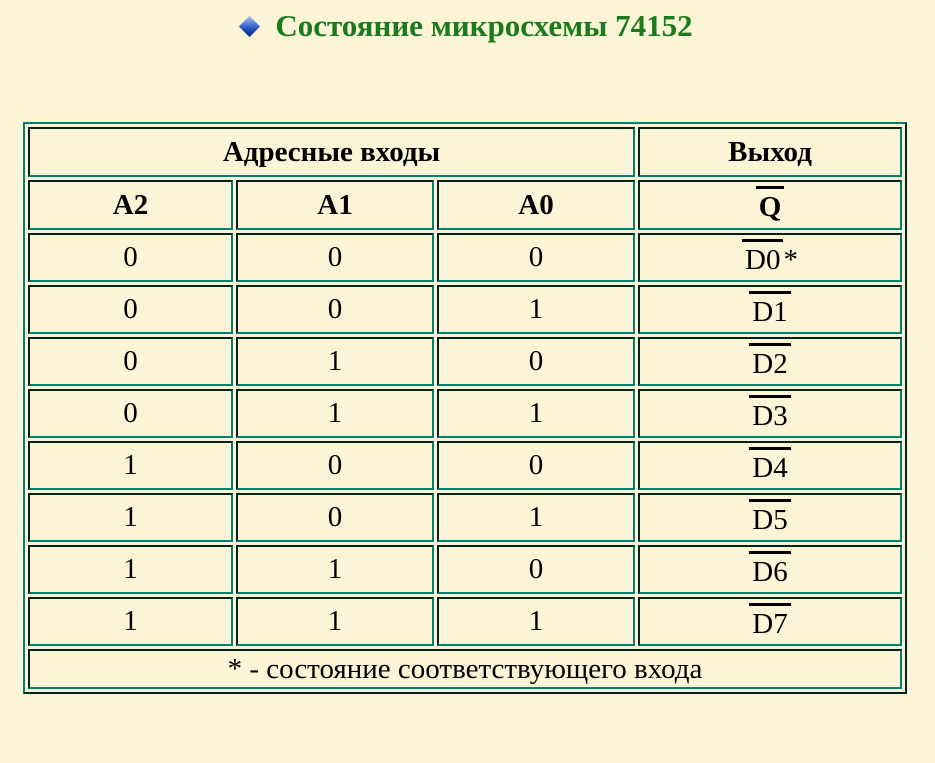  What do you see at coordinates (770, 152) in the screenshot?
I see `group-header-output: Выход` at bounding box center [770, 152].